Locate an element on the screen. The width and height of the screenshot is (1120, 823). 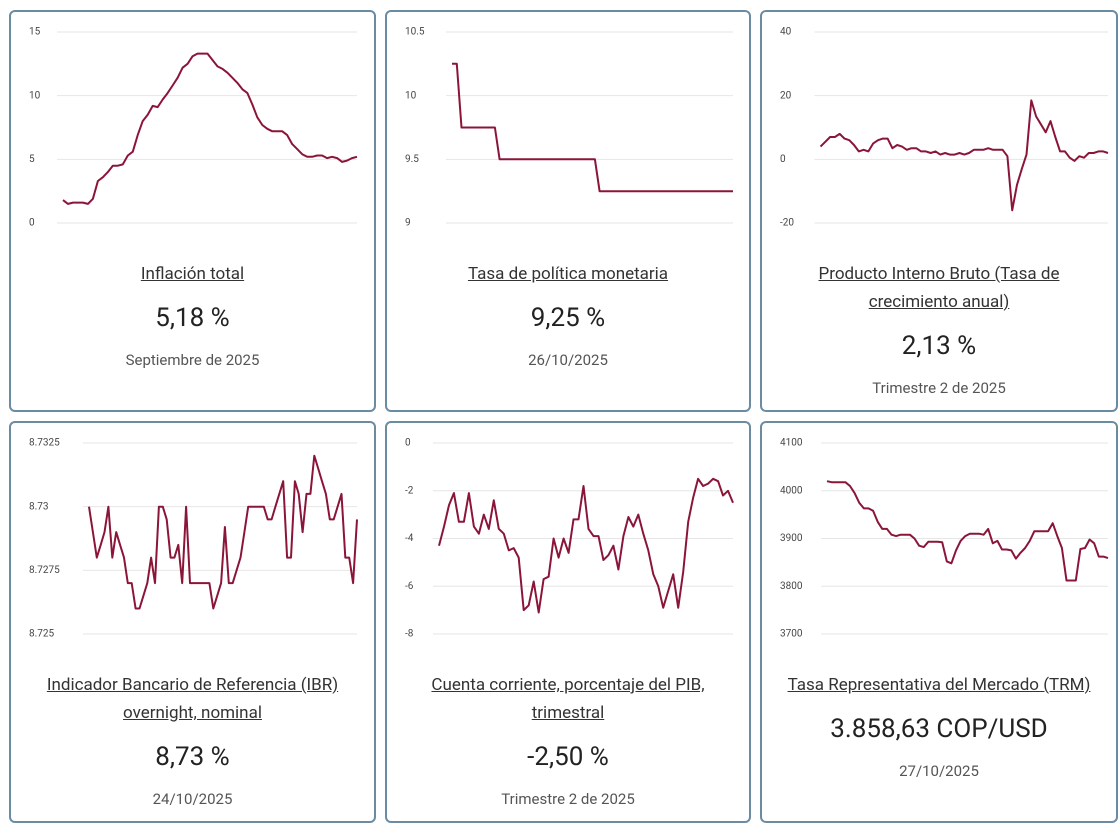
y-tick-label: 3900 is located at coordinates (791, 538).